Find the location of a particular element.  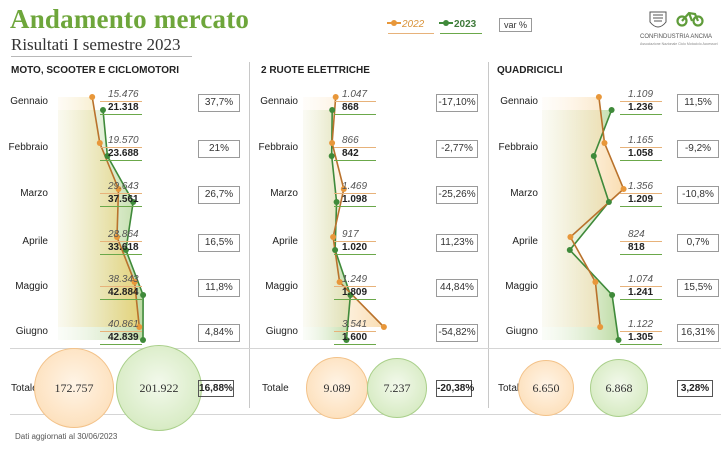

total-label-elettriche: Totale is located at coordinates (275, 388).